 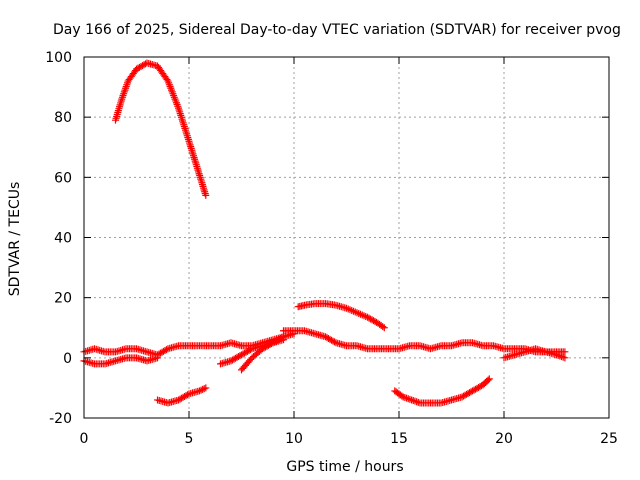 I want to click on y-tick-label: 80, so click(x=63, y=118).